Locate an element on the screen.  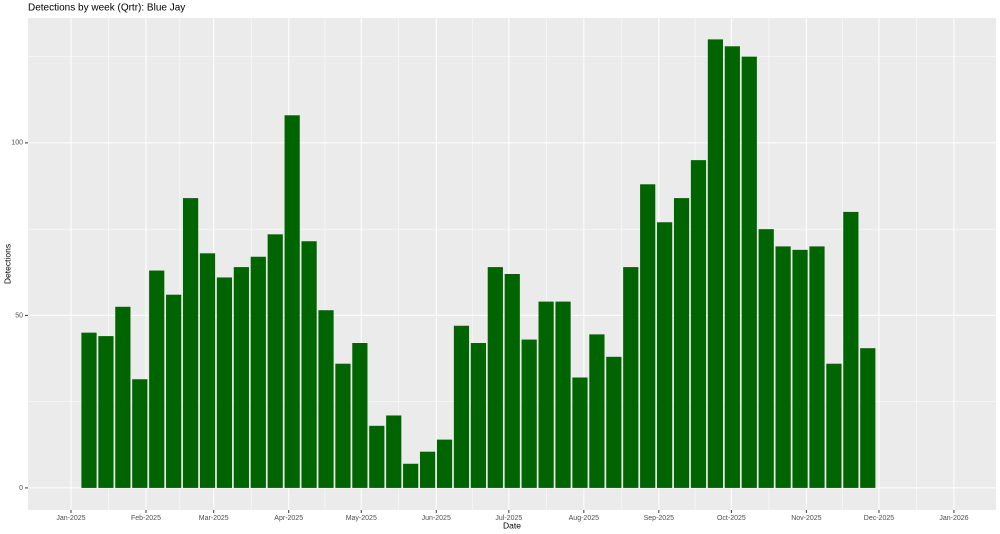
x-tick-label: May-2025 is located at coordinates (361, 518).